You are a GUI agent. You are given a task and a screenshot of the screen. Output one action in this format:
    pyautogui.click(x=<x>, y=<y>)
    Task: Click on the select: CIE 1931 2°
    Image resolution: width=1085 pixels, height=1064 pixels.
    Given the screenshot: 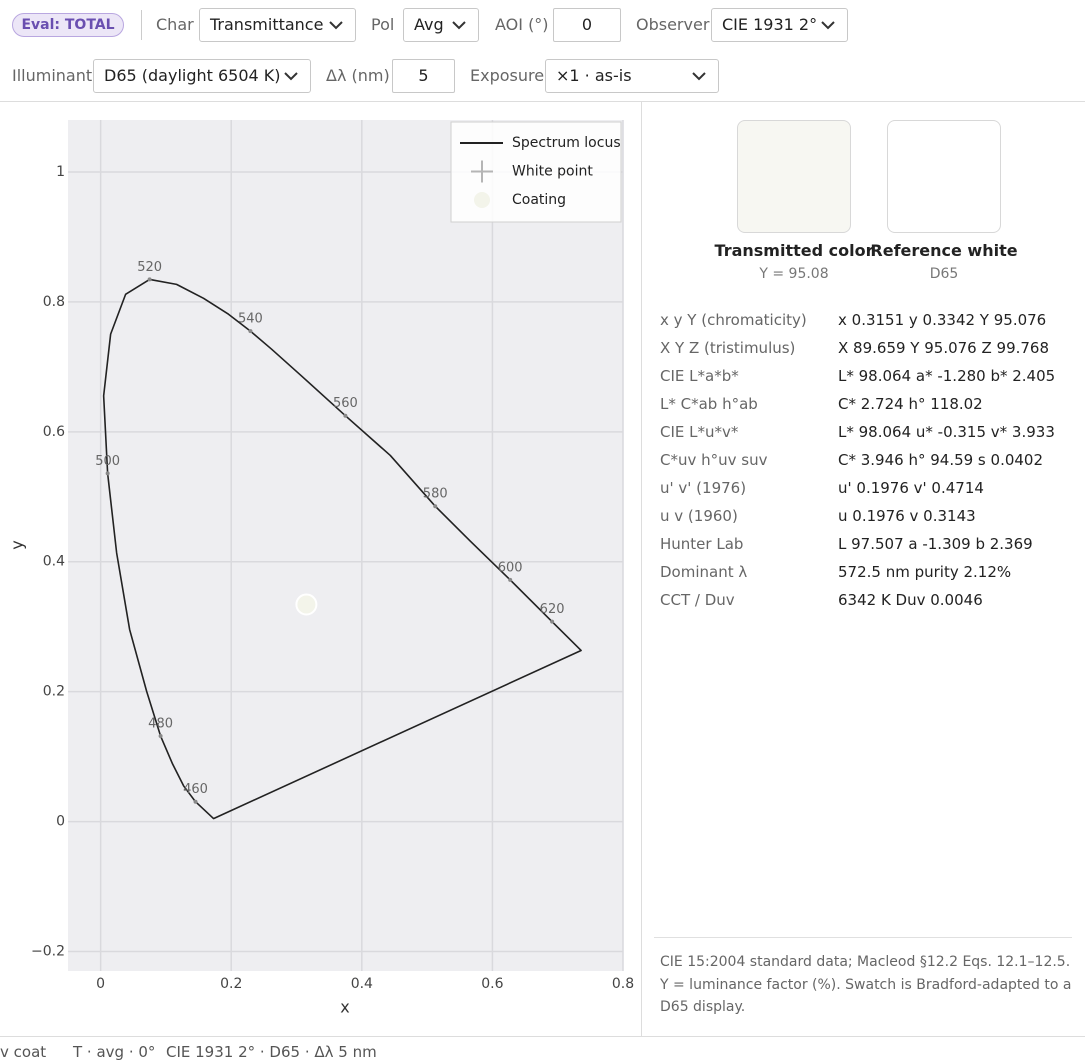 What is the action you would take?
    pyautogui.click(x=779, y=25)
    